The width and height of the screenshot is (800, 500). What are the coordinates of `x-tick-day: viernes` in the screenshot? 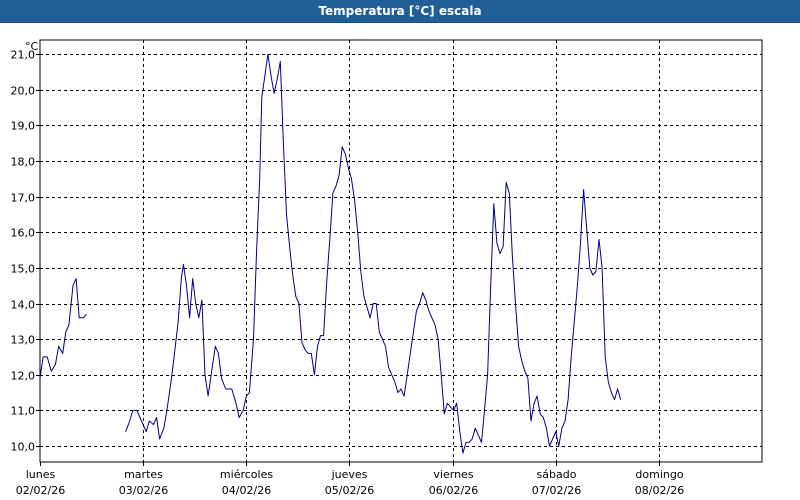 It's located at (453, 474).